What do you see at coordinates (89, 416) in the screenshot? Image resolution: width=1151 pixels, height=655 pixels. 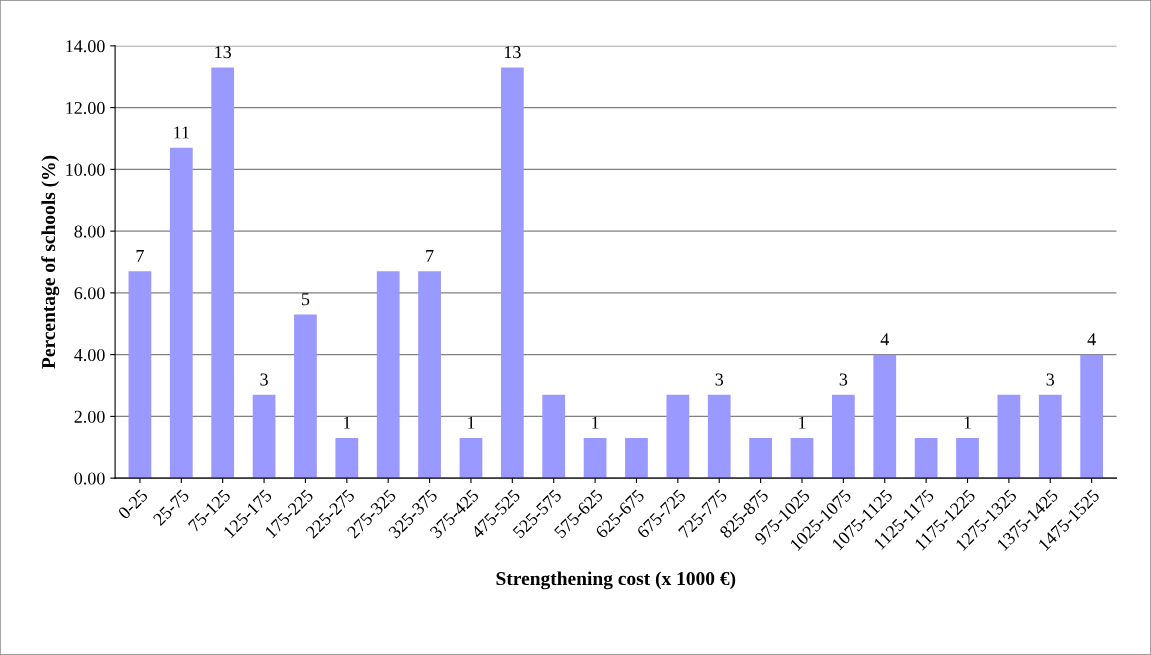 I see `y-tick-label: 2.00` at bounding box center [89, 416].